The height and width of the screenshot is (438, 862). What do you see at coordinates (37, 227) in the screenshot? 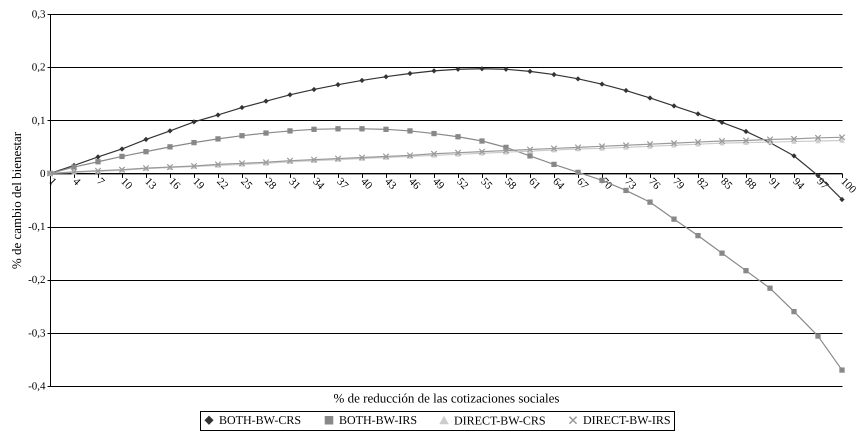
I see `y-tick-label: -0,1` at bounding box center [37, 227].